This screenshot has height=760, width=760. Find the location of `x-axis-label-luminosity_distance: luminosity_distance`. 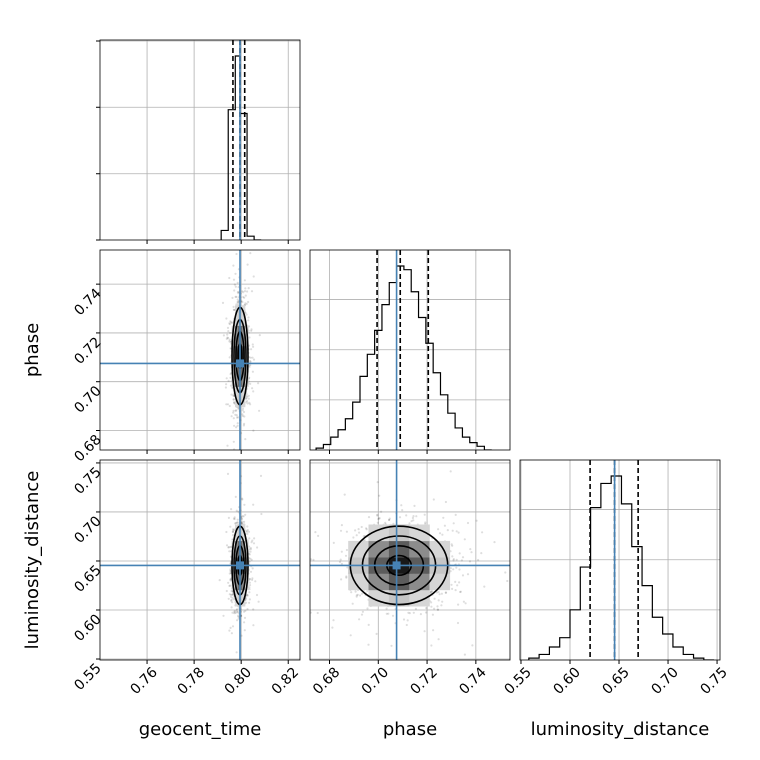

x-axis-label-luminosity_distance: luminosity_distance is located at coordinates (620, 729).